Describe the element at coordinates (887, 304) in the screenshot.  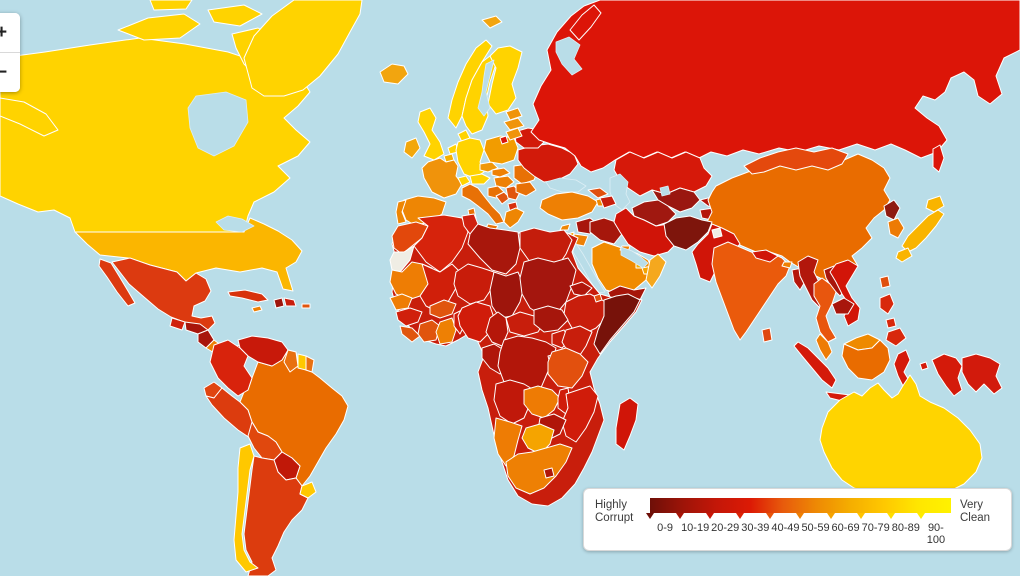
I see `region-luzon` at that location.